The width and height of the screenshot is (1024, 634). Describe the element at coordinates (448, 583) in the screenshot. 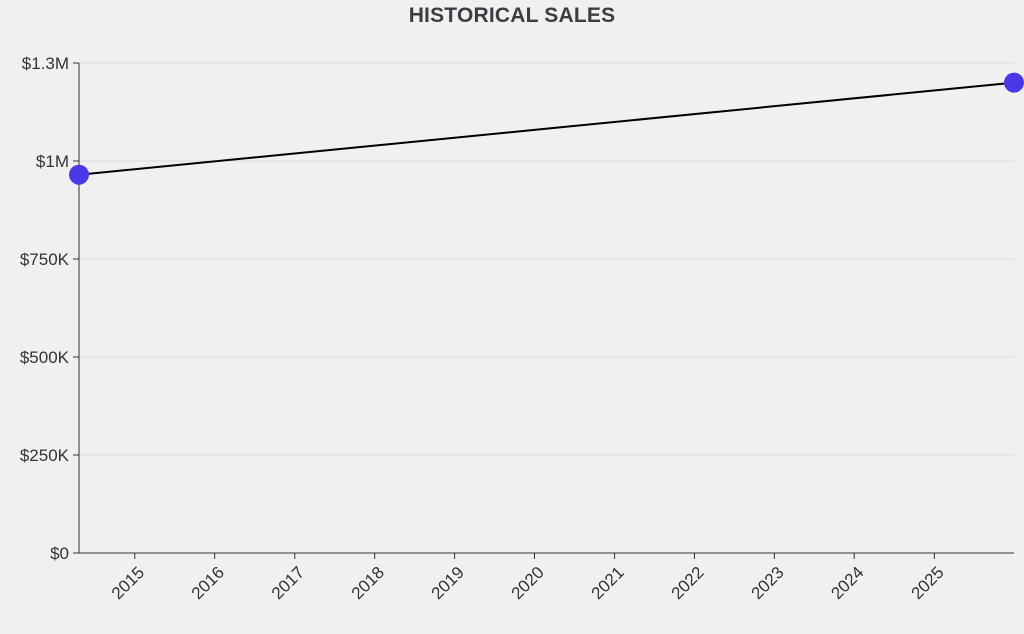

I see `x-tick-label: 2019` at that location.